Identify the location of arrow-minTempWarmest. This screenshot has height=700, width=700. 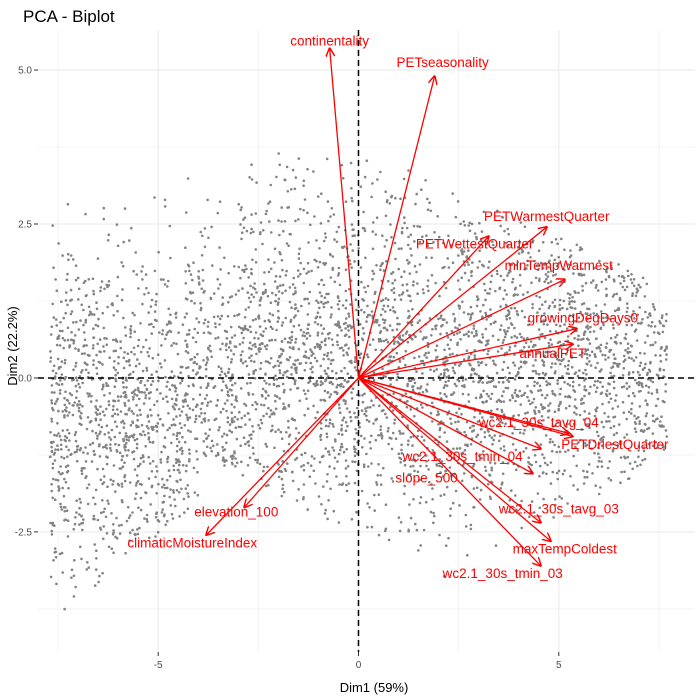
(461, 329).